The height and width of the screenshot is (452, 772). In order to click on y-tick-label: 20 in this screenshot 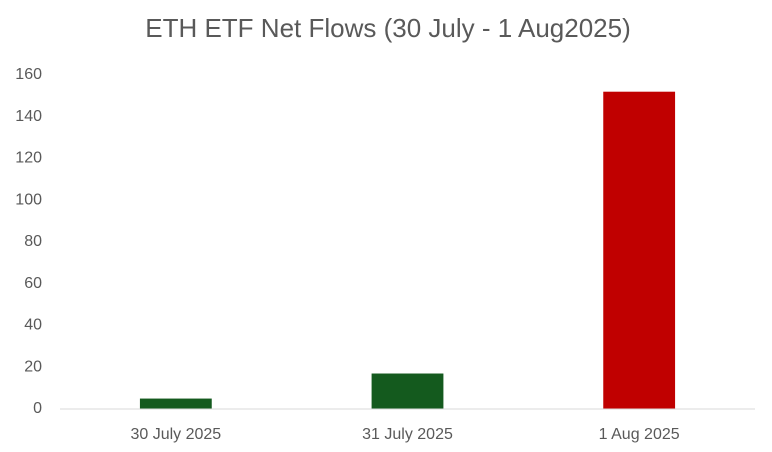, I will do `click(33, 366)`.